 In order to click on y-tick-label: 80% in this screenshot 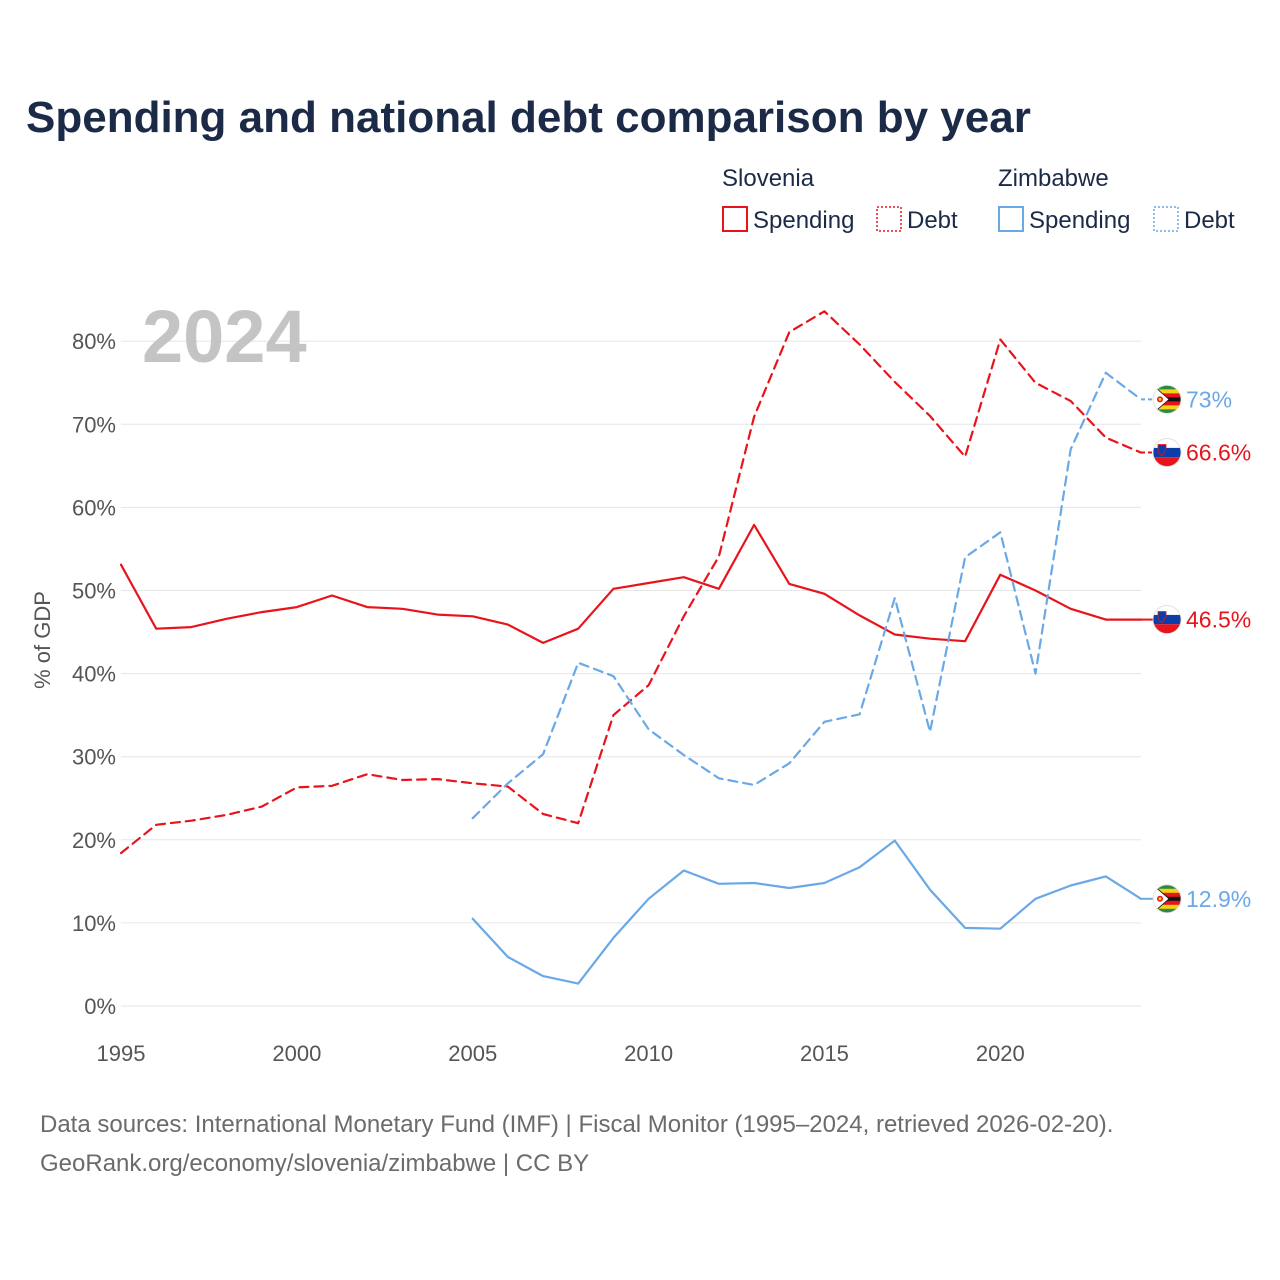, I will do `click(94, 341)`.